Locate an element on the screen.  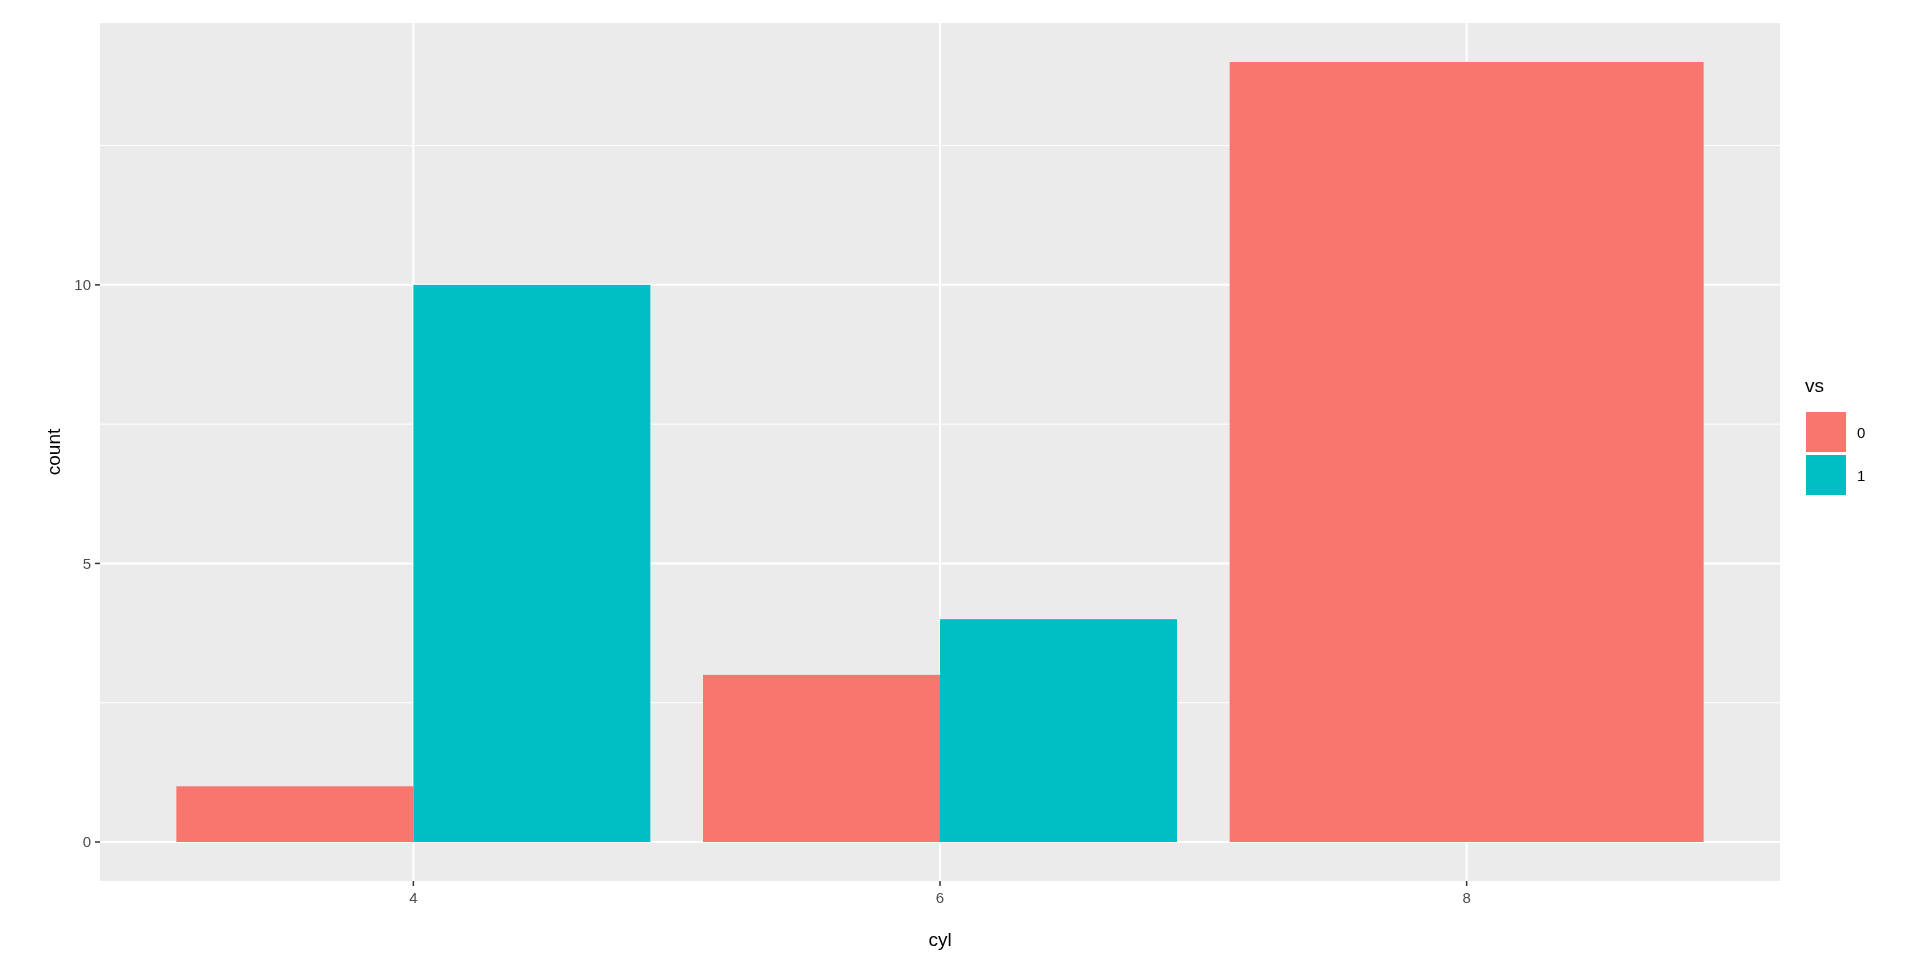
x-tick-label: 8 is located at coordinates (1466, 897).